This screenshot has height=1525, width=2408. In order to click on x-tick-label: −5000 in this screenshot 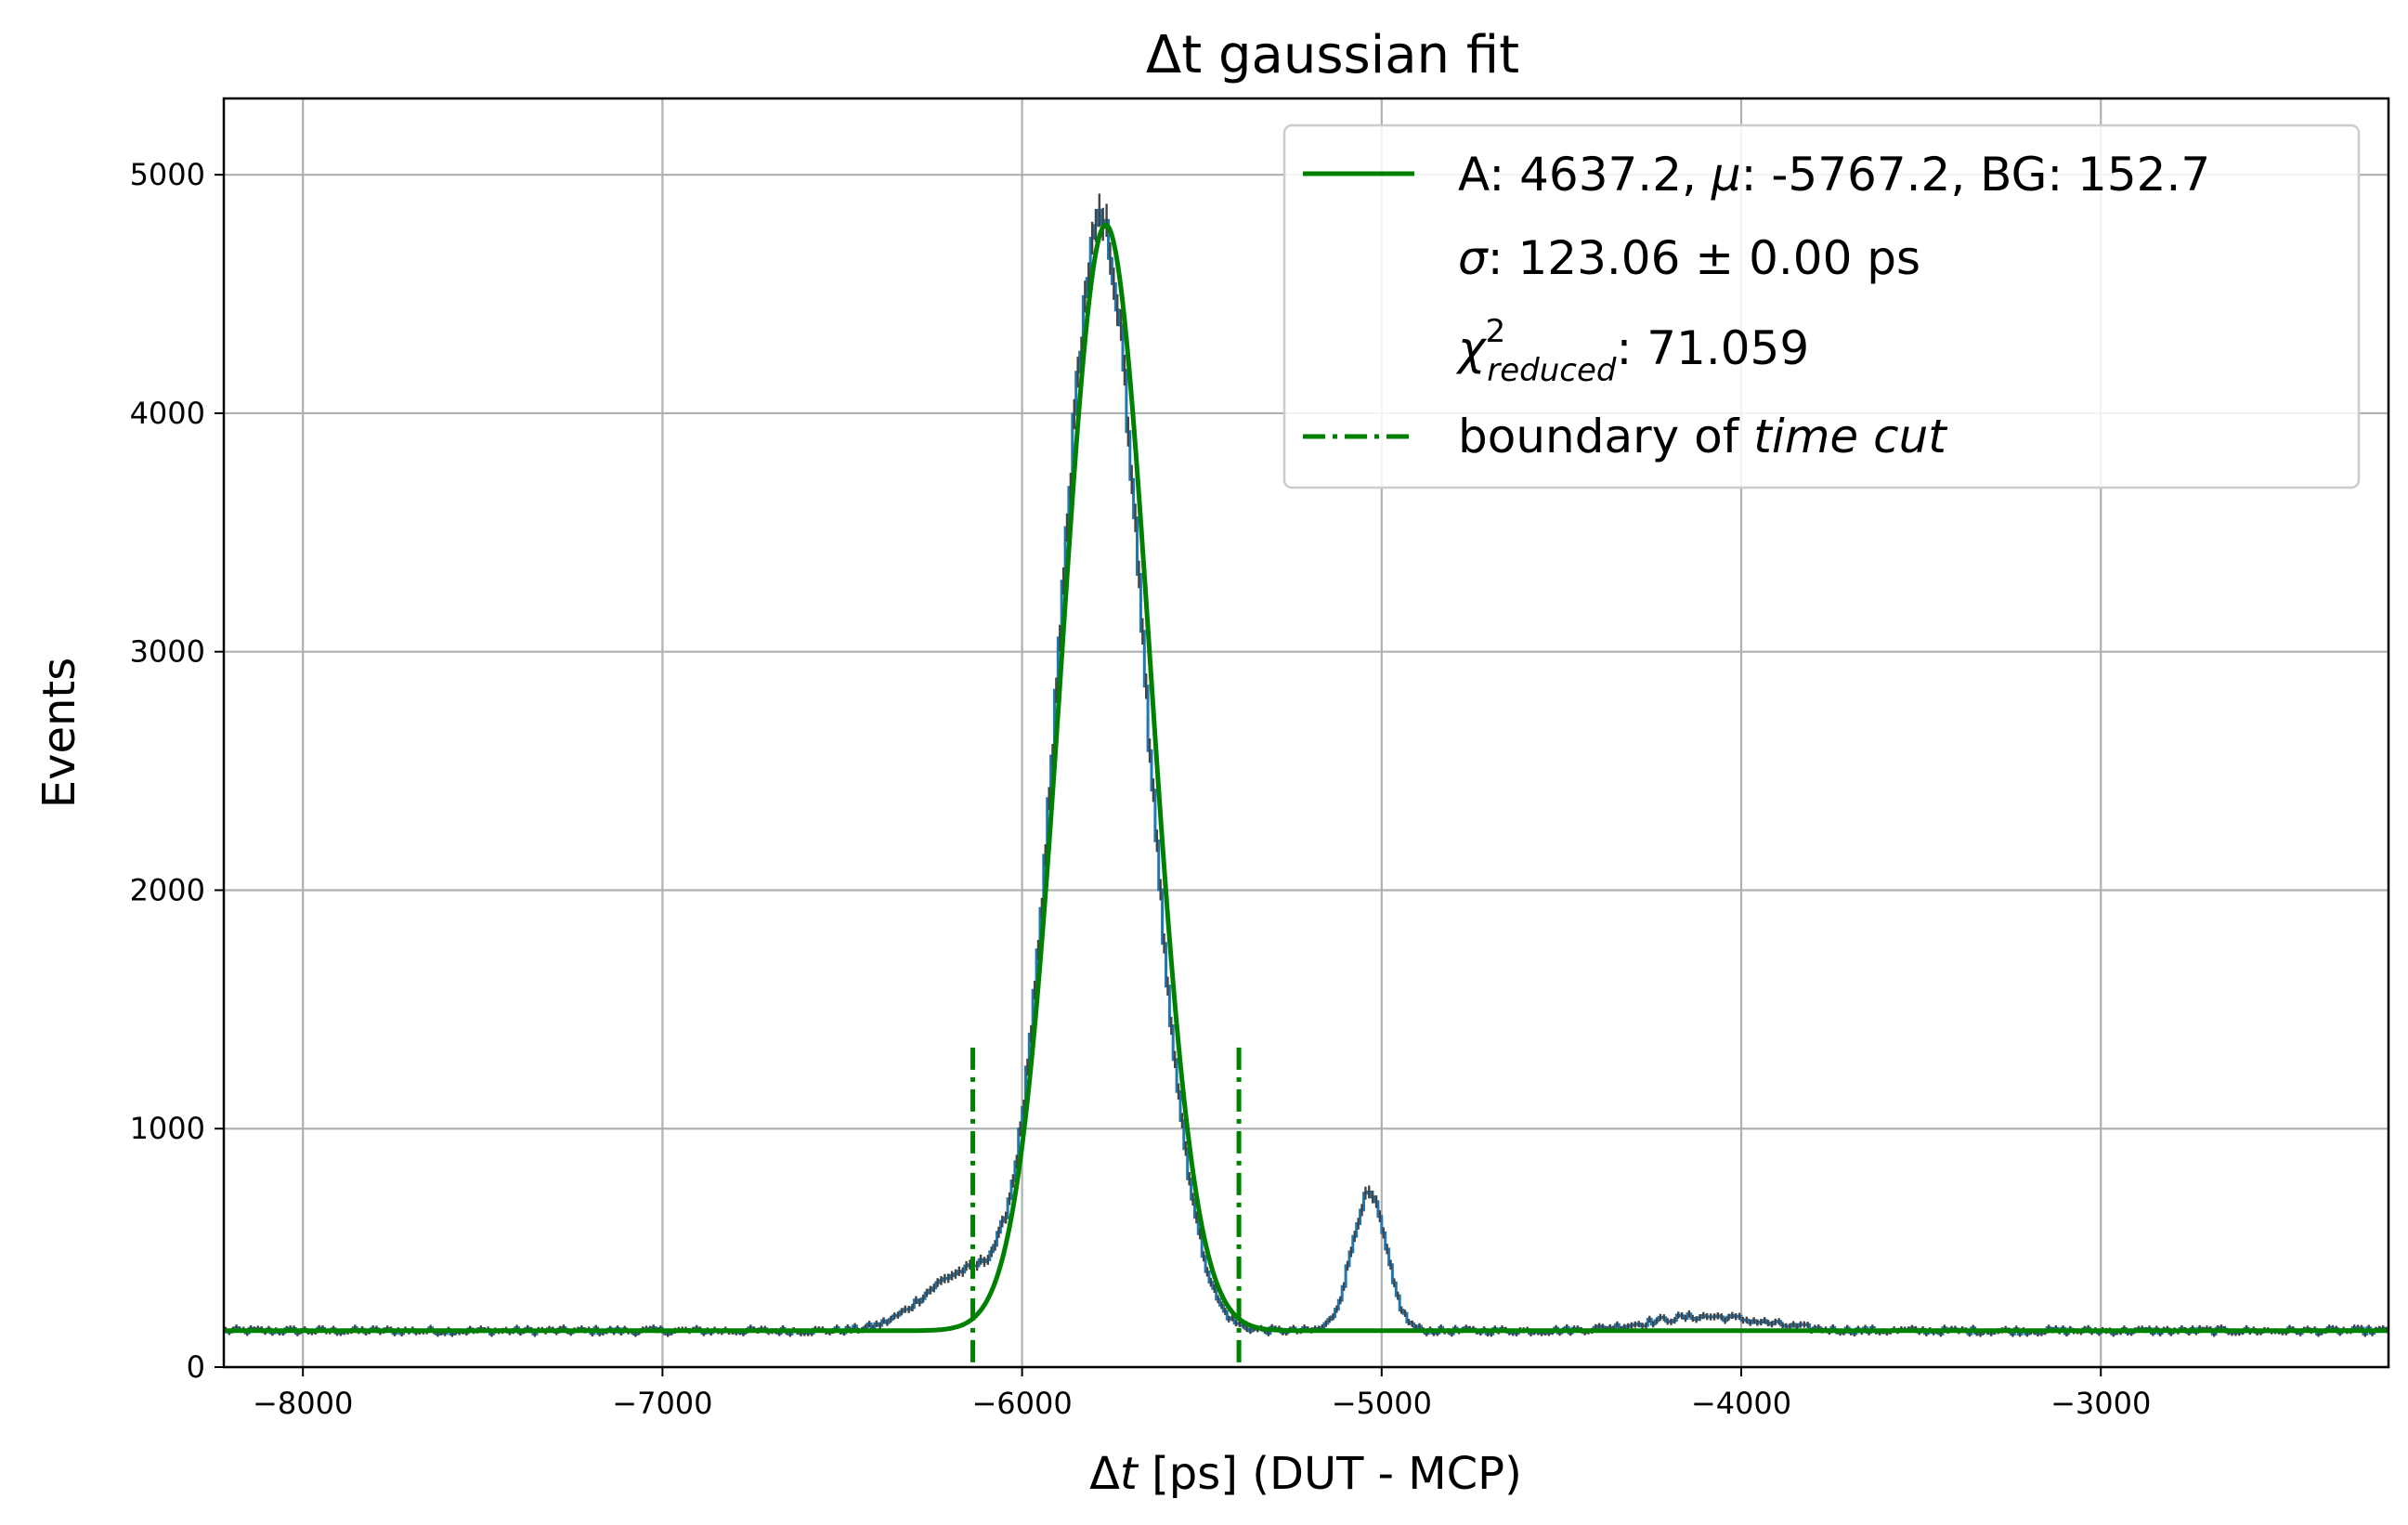, I will do `click(1382, 1403)`.